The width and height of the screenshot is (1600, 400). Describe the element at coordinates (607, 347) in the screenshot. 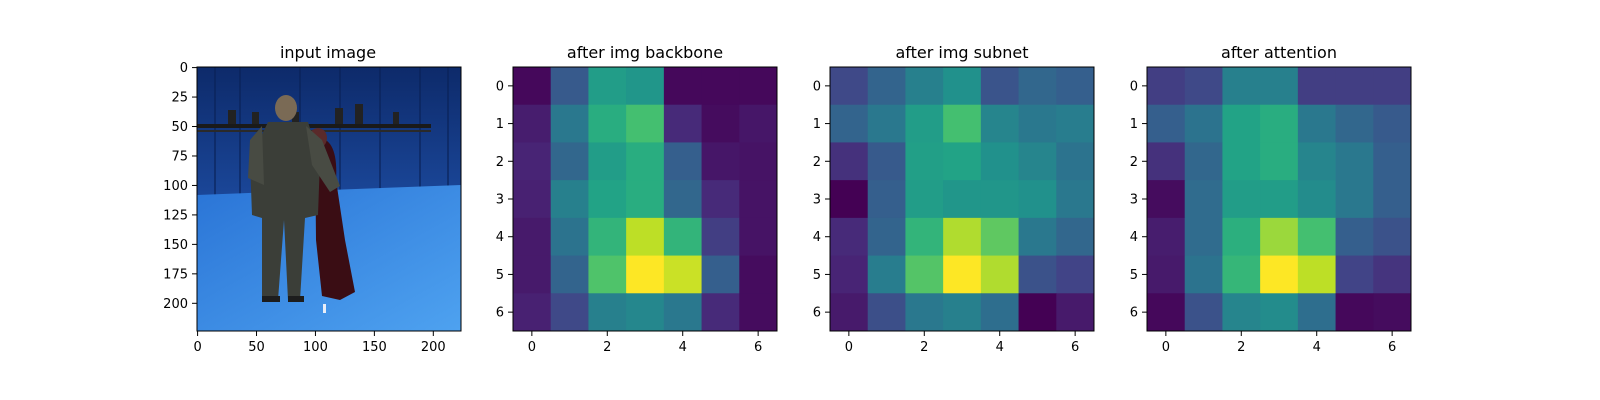

I see `x-tick-label: 2` at that location.